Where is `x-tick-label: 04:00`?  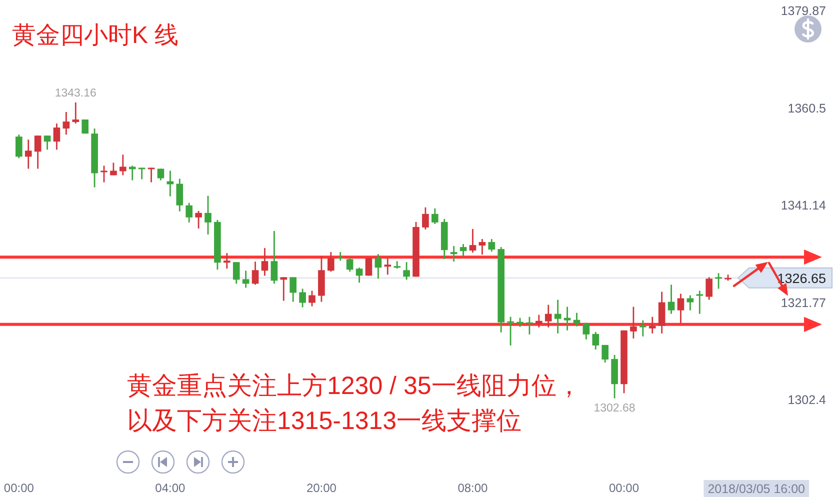
x-tick-label: 04:00 is located at coordinates (170, 488).